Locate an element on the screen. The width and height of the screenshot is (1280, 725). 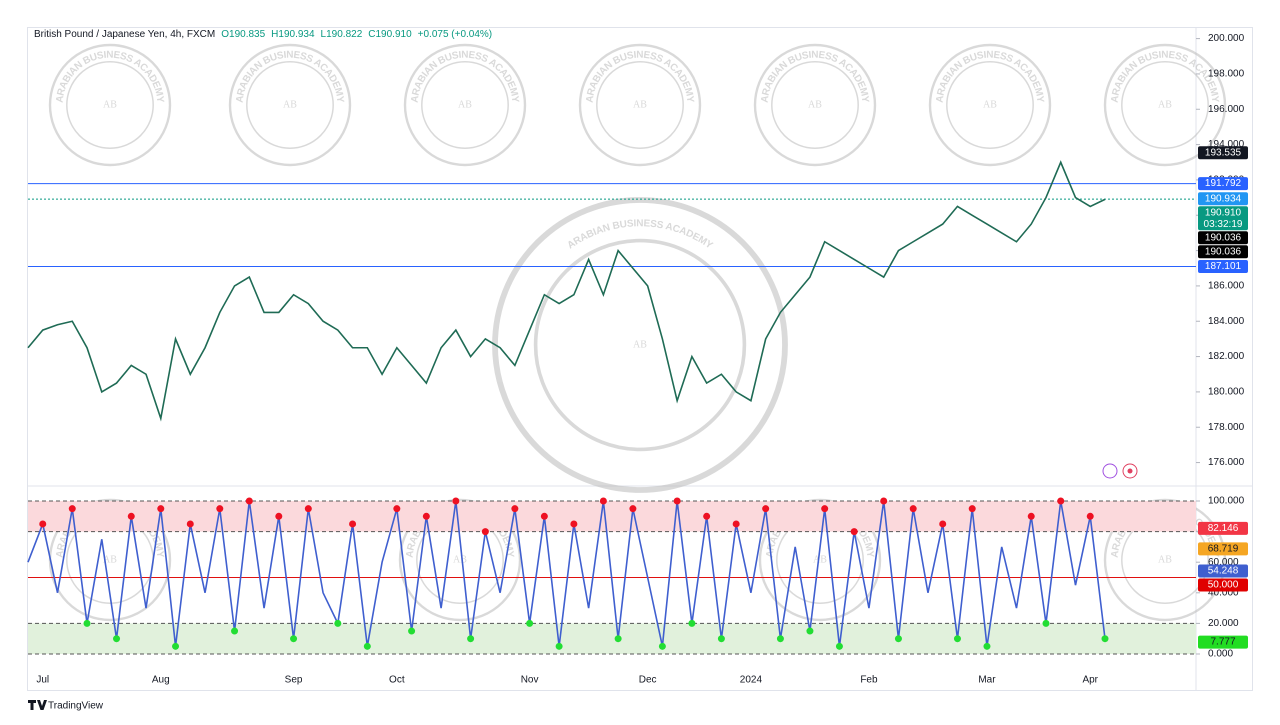
y-tick-label: 200.000 is located at coordinates (1226, 38).